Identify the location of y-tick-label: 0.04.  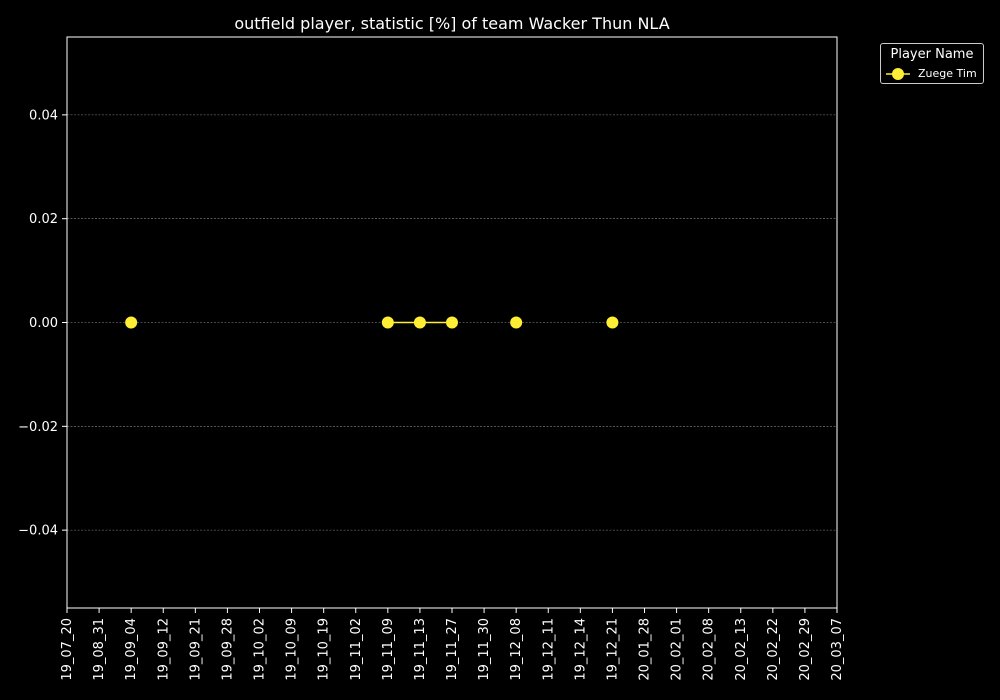
(43, 115).